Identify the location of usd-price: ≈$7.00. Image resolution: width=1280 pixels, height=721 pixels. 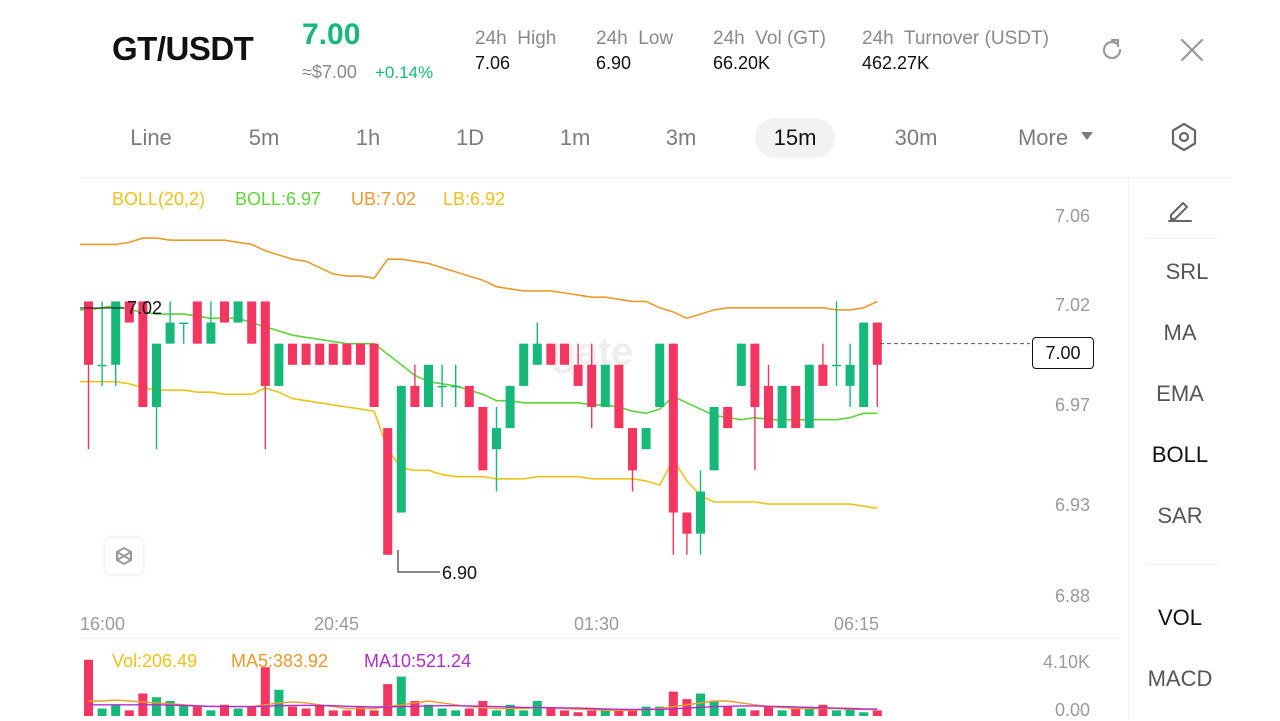
(329, 72).